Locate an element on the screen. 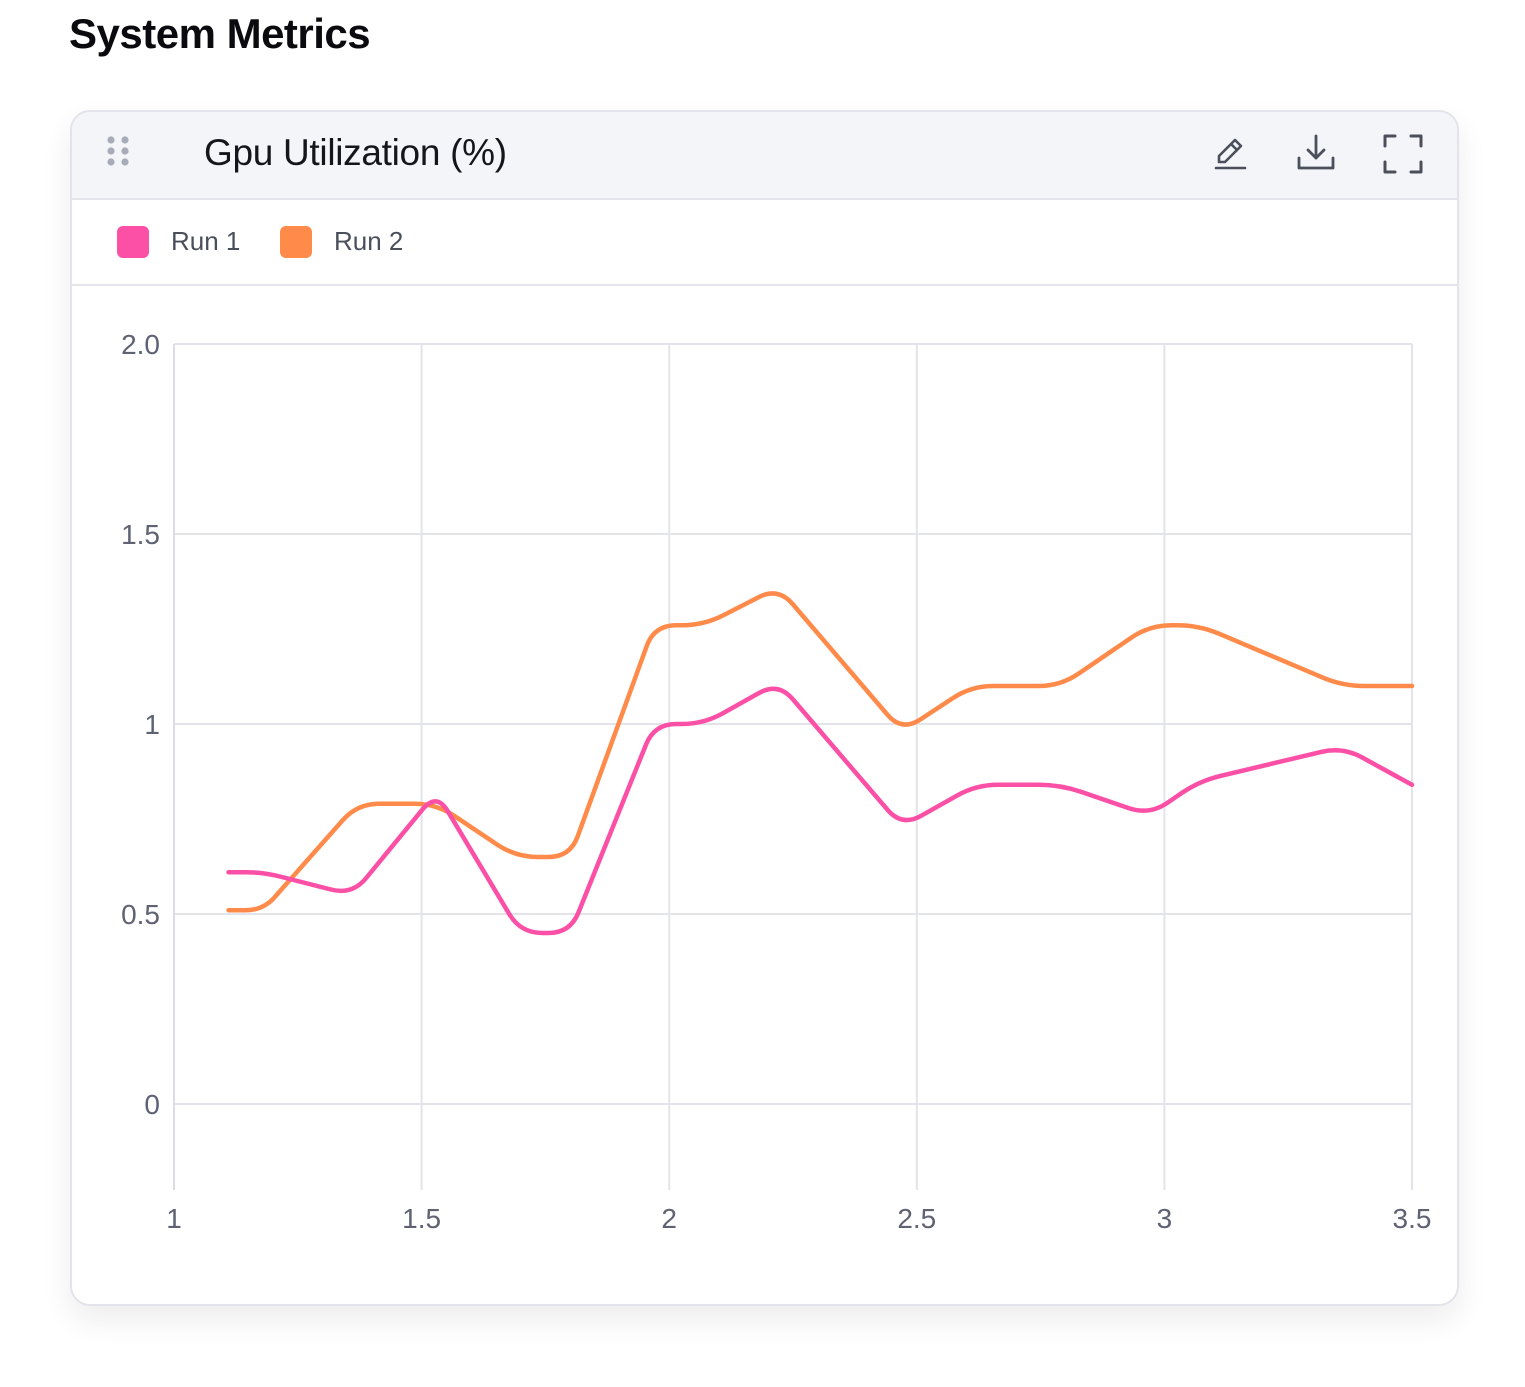  y-tick-label: 1.5 is located at coordinates (140, 534).